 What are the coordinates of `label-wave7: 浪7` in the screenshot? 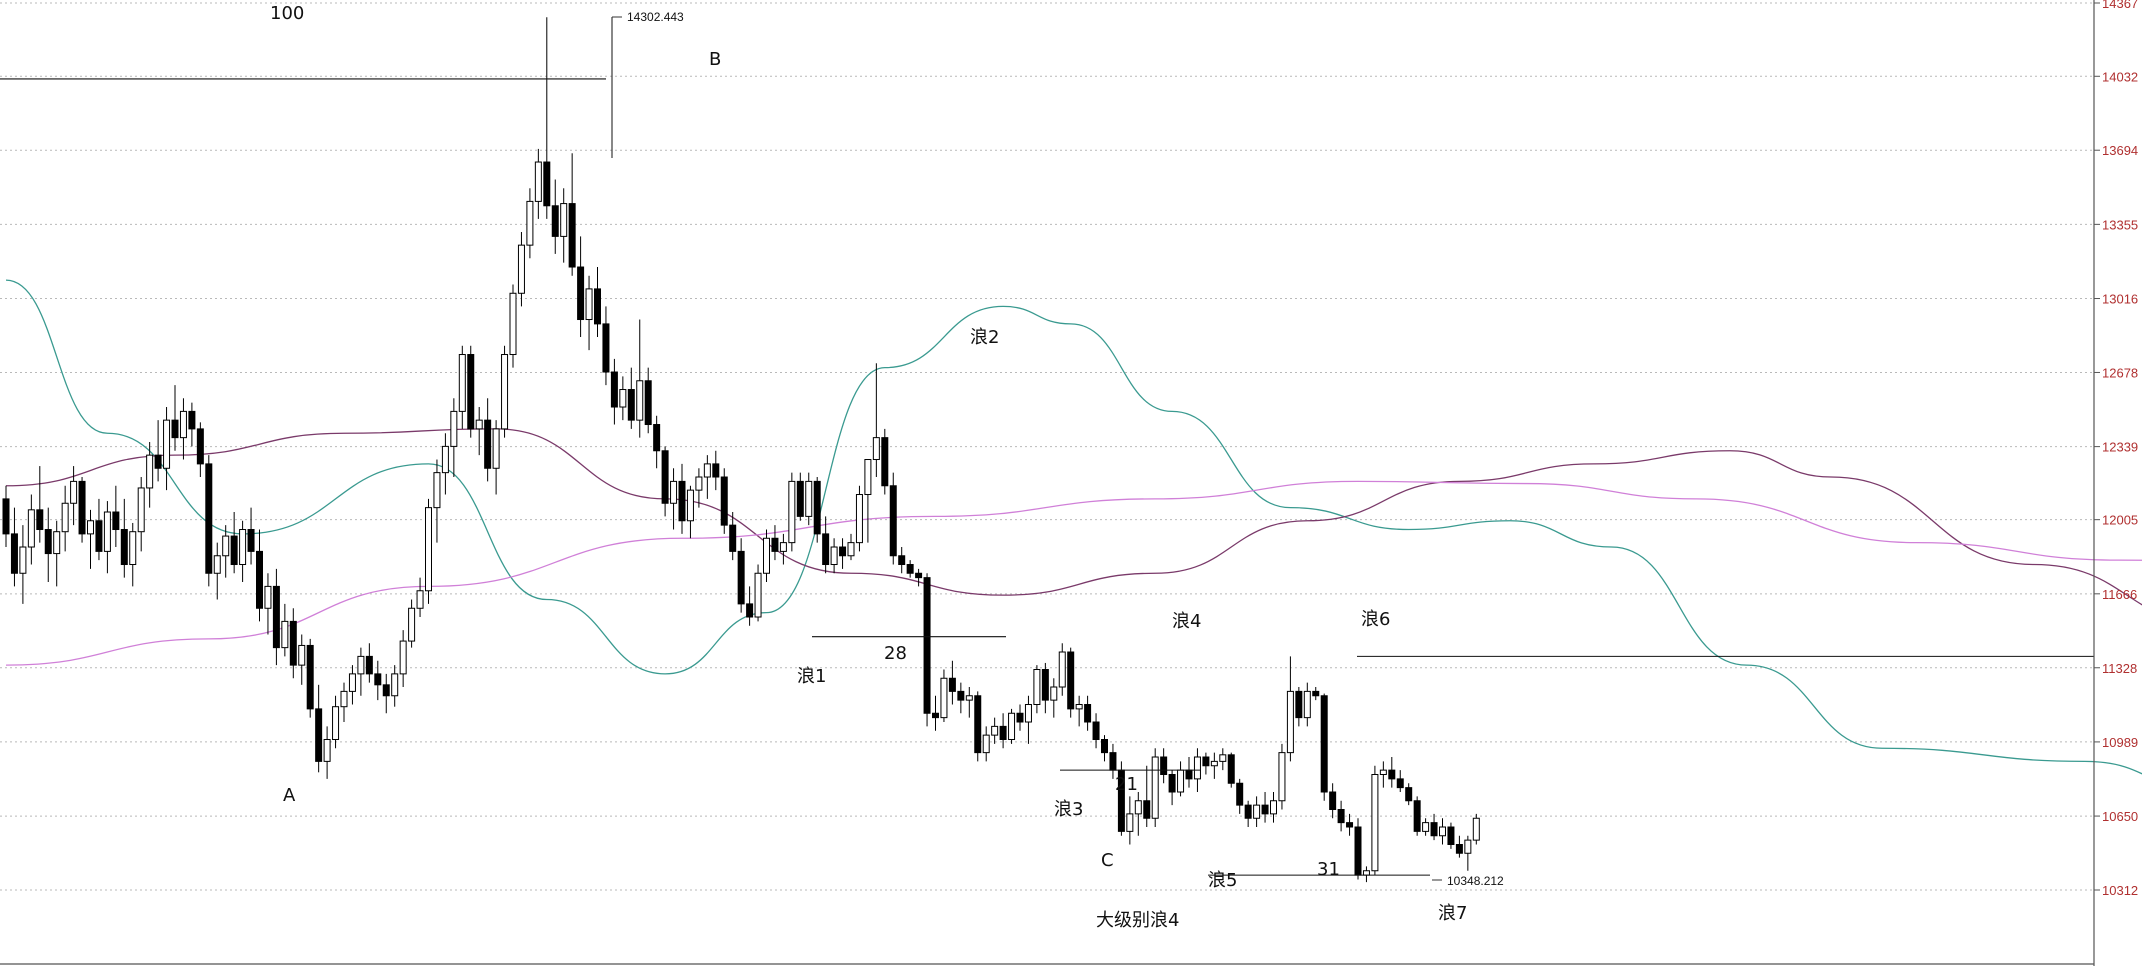 It's located at (1452, 913).